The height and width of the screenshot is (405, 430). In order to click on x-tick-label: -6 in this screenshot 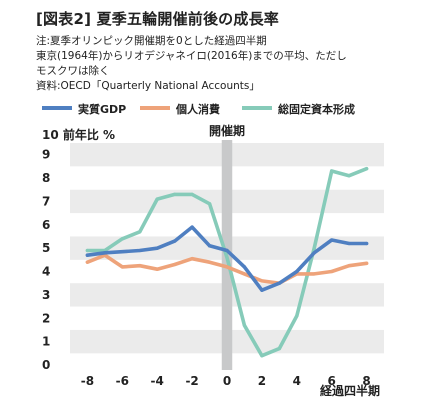, I will do `click(122, 381)`.